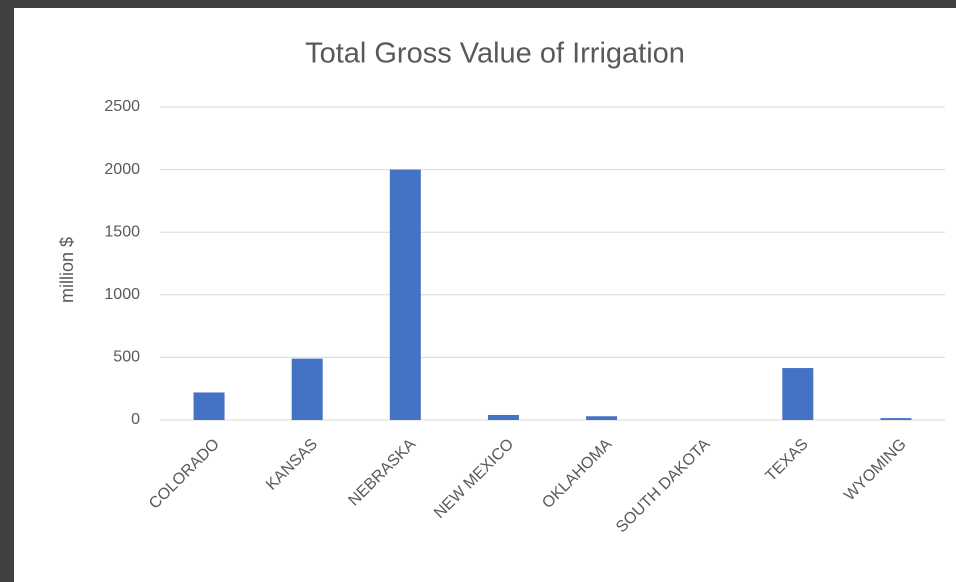  I want to click on x-tick-label: COLORADO, so click(184, 474).